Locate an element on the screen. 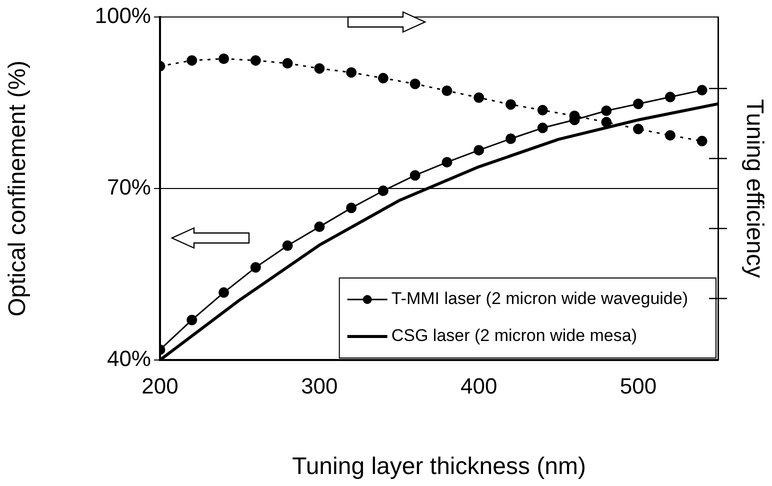 This screenshot has width=772, height=486. y2-axis-title: Tuning efficiency is located at coordinates (754, 188).